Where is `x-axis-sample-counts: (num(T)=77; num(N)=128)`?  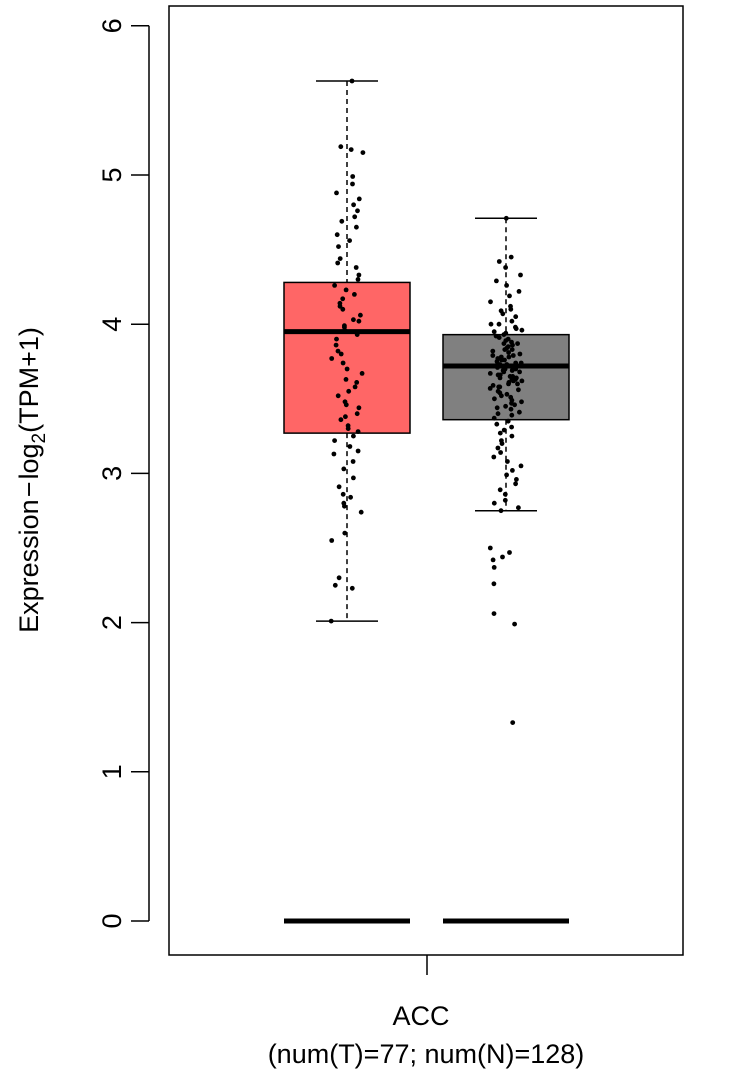
x-axis-sample-counts: (num(T)=77; num(N)=128) is located at coordinates (426, 1054).